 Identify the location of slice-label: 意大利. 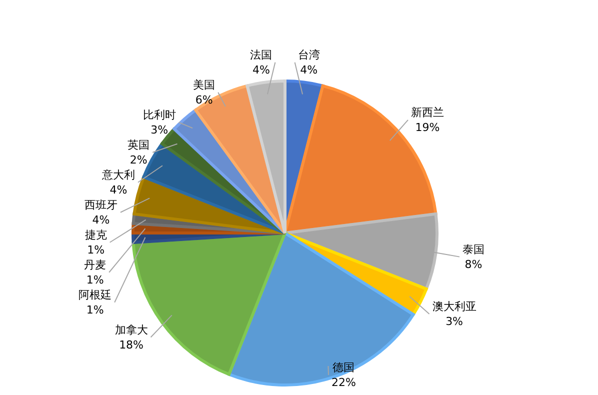
(118, 175).